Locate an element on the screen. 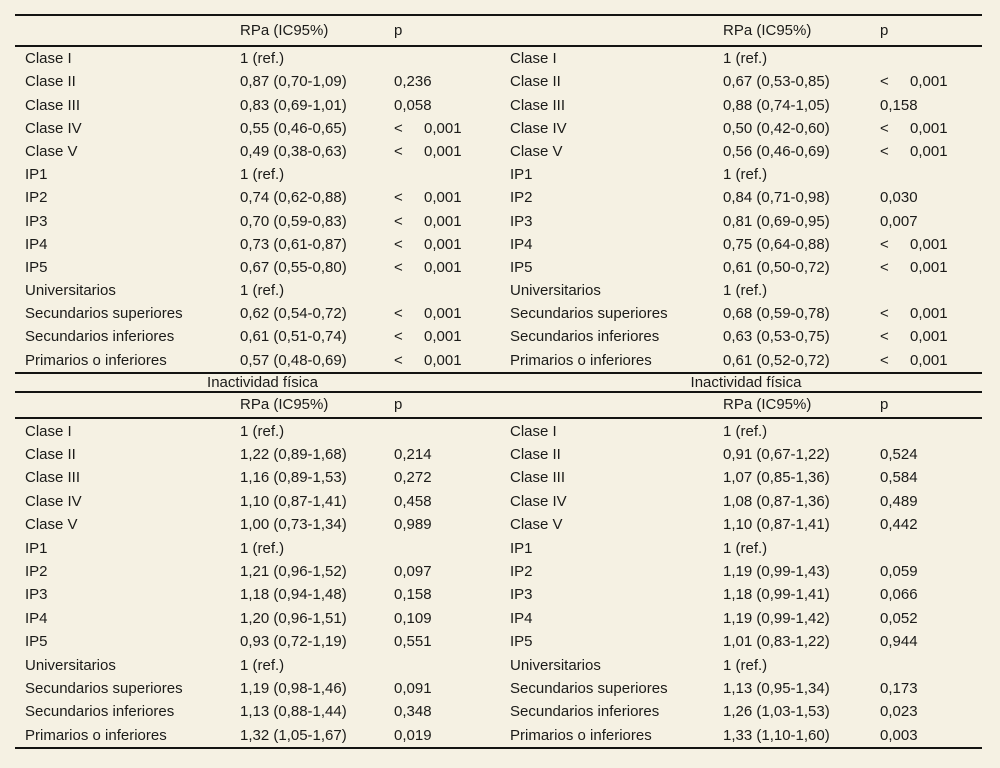 The width and height of the screenshot is (1000, 768). rpa-value-cell: 1,20 (0,96-1,51) is located at coordinates (293, 618).